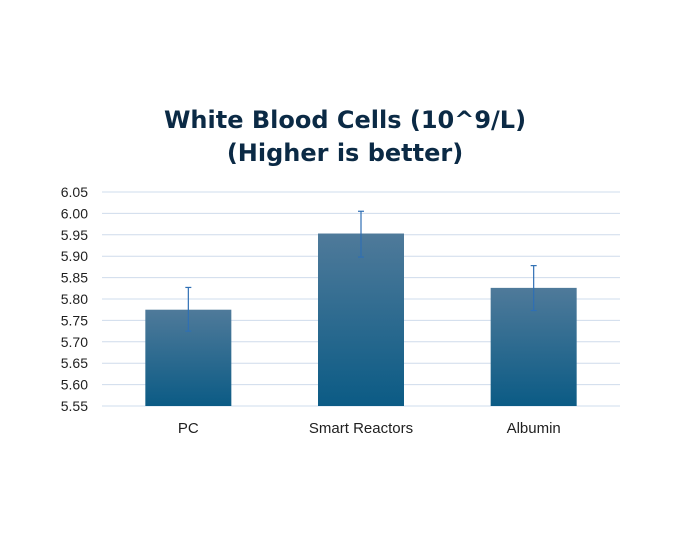 This screenshot has width=690, height=550. What do you see at coordinates (345, 120) in the screenshot?
I see `chart-title: White Blood Cells (10^9/L)` at bounding box center [345, 120].